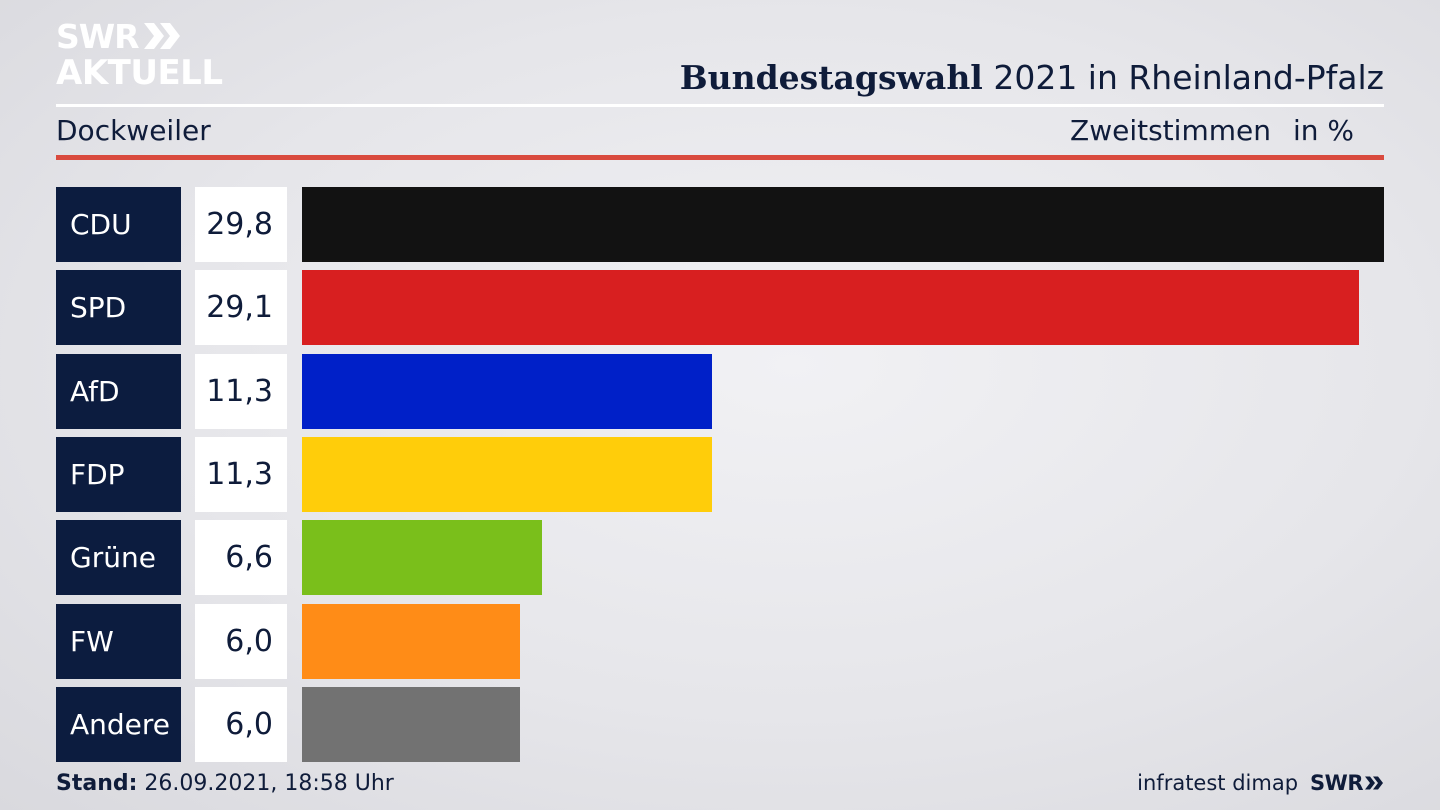 This screenshot has width=1440, height=810. Describe the element at coordinates (831, 77) in the screenshot. I see `chart-title-bold: Bundestagswahl` at that location.